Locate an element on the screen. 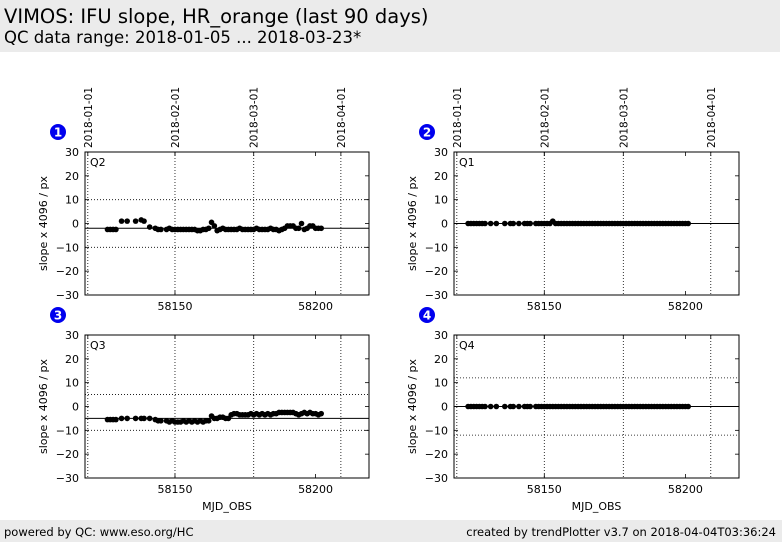 This screenshot has height=542, width=782. panel-number: 4 is located at coordinates (427, 316).